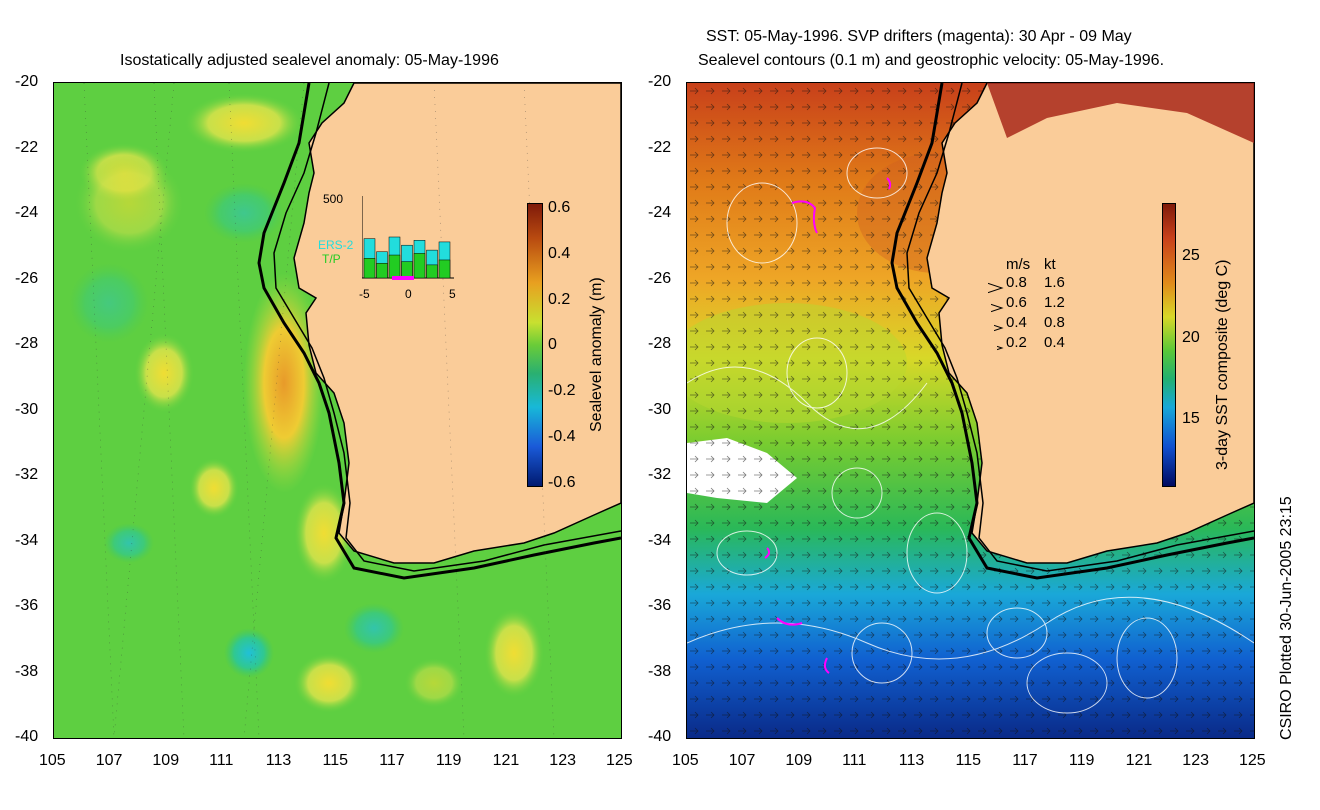 The image size is (1320, 810). What do you see at coordinates (452, 294) in the screenshot?
I see `inset-xtick-2: 5` at bounding box center [452, 294].